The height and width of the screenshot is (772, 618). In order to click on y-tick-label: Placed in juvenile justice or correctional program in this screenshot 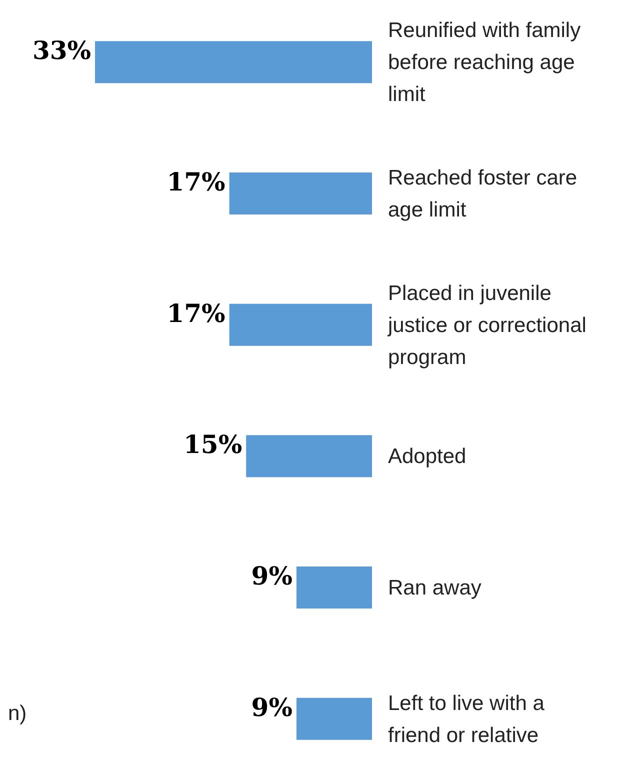, I will do `click(486, 325)`.